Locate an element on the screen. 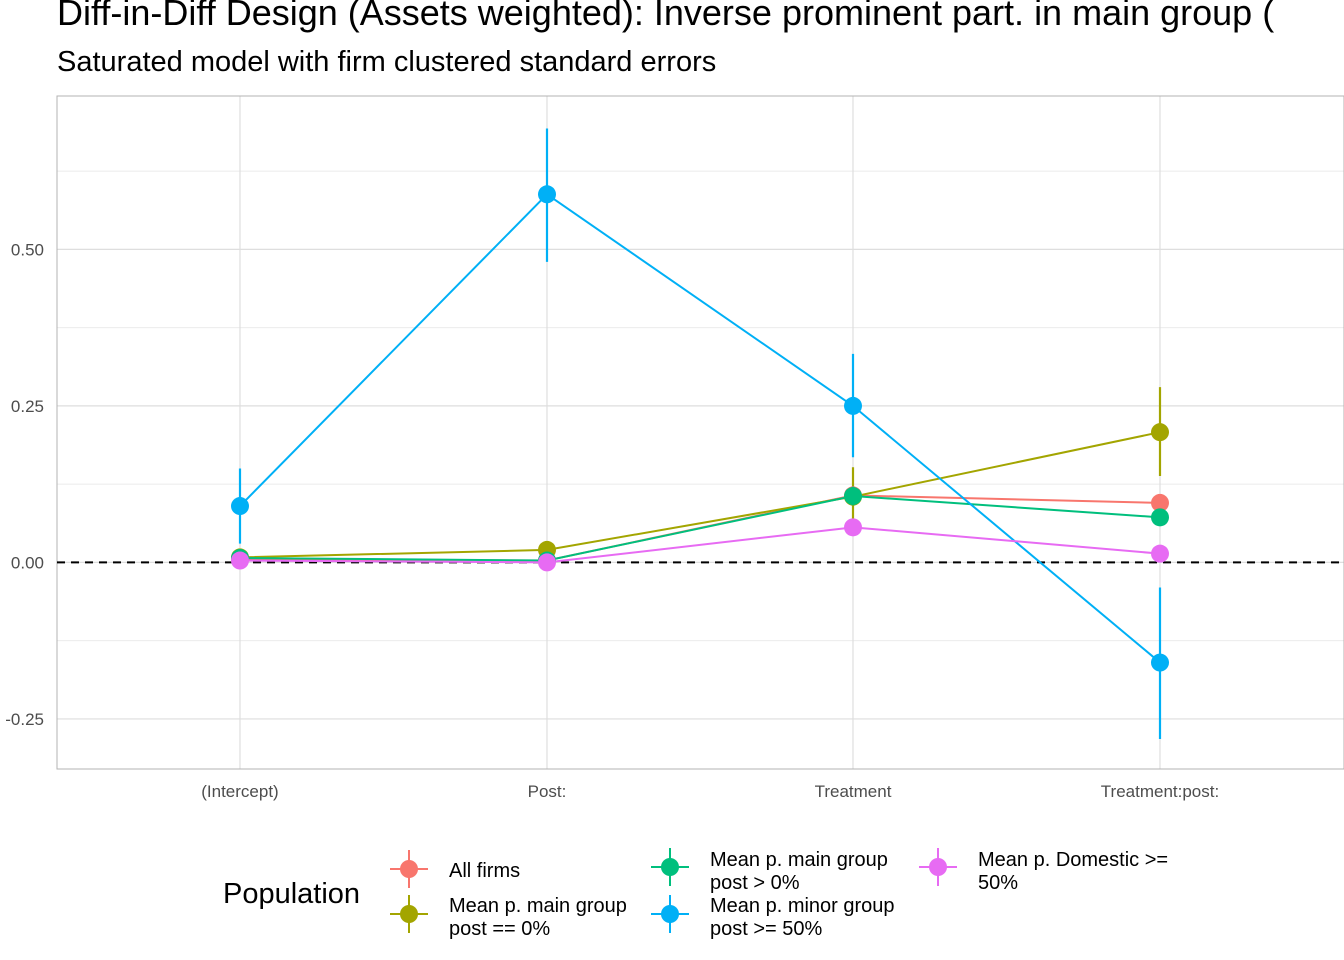 The height and width of the screenshot is (960, 1344). legend-item: Mean p. minor group post >= 50% is located at coordinates (773, 917).